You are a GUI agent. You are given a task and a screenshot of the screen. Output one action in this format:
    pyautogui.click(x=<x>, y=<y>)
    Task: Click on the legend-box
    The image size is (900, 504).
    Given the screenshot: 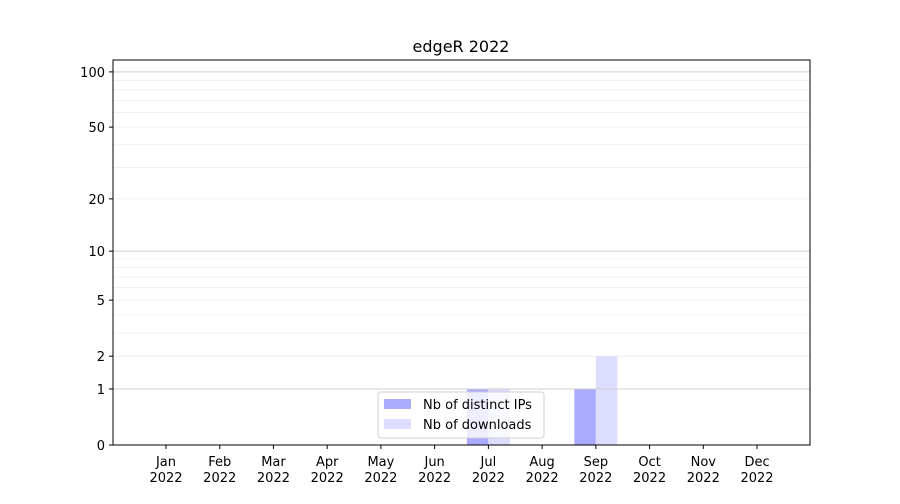 What is the action you would take?
    pyautogui.click(x=461, y=415)
    